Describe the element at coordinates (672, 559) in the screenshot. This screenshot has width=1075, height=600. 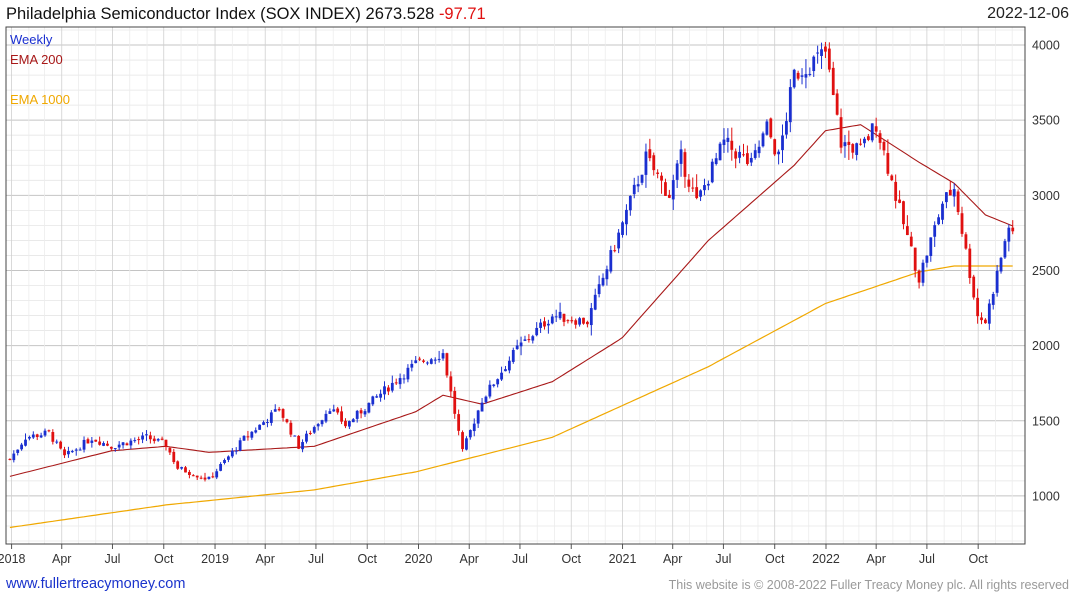
I see `x-tick-label: Apr` at that location.